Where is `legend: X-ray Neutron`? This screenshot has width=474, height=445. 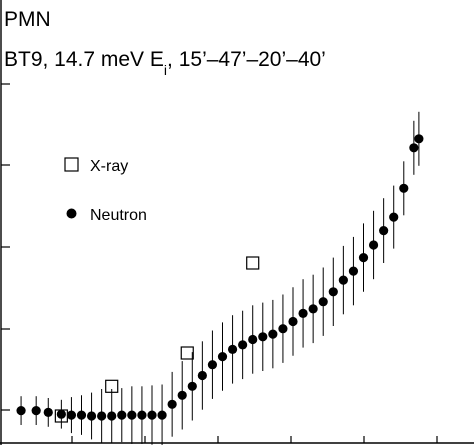
legend: X-ray Neutron is located at coordinates (105, 190).